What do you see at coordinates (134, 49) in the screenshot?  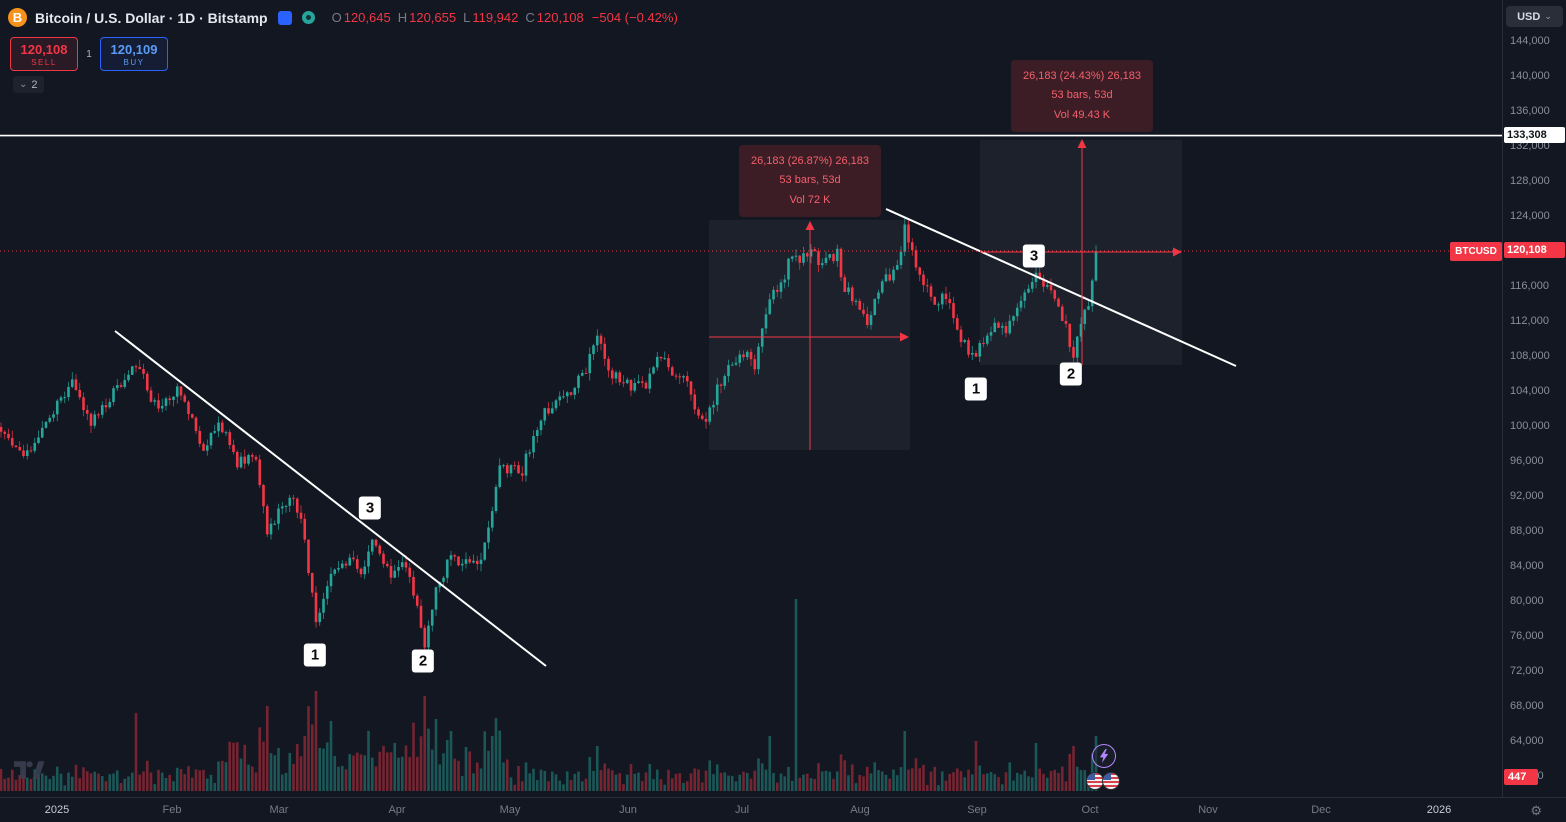 I see `buy-price: 120,109` at bounding box center [134, 49].